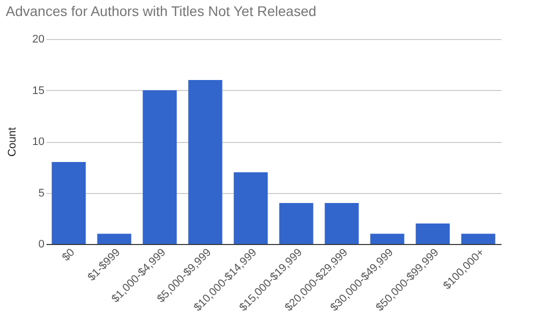 The height and width of the screenshot is (329, 537). I want to click on y-tick-label: 10, so click(38, 142).